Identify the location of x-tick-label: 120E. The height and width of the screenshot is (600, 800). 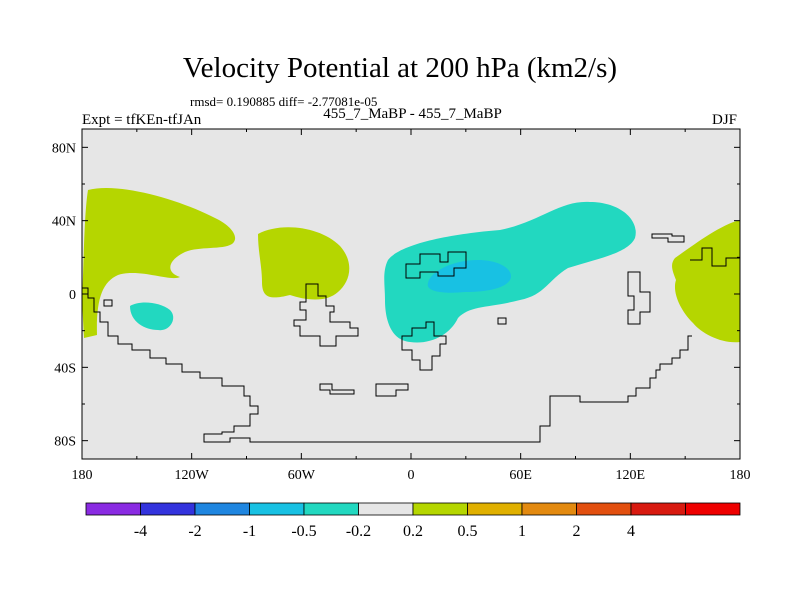
(631, 475).